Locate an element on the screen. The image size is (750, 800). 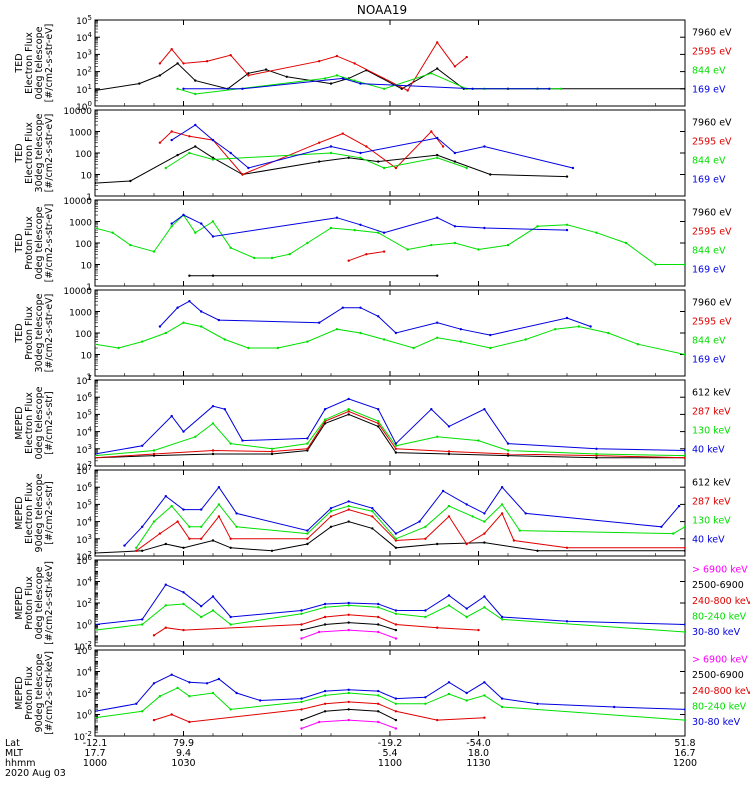
y-tick-label: 10⁴ is located at coordinates (84, 582).